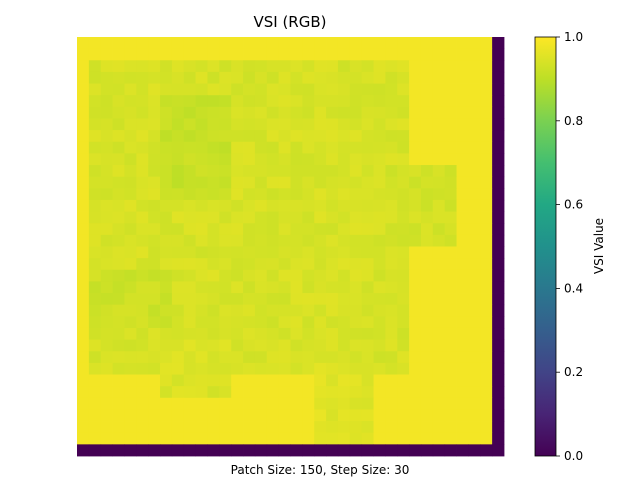 This screenshot has width=640, height=480. Describe the element at coordinates (320, 470) in the screenshot. I see `x-axis-label: Patch Size: 150, Step Size: 30` at that location.